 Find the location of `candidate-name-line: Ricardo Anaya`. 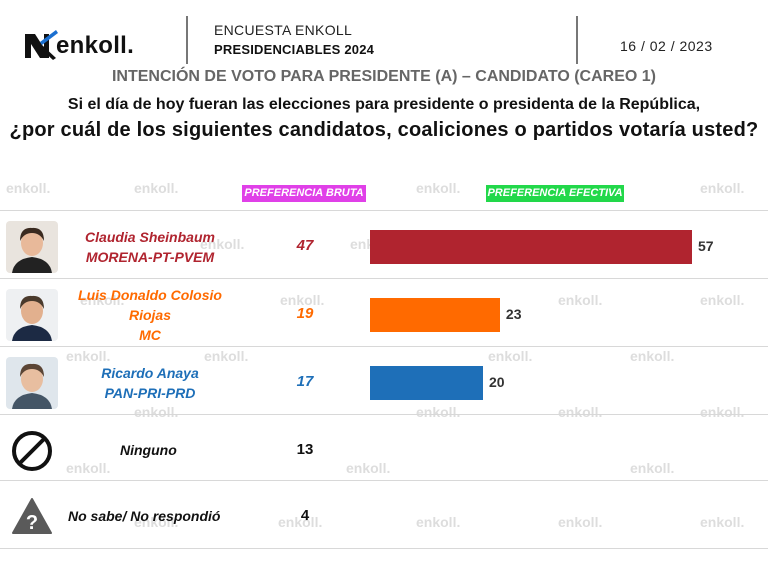

candidate-name-line: Ricardo Anaya is located at coordinates (150, 373).